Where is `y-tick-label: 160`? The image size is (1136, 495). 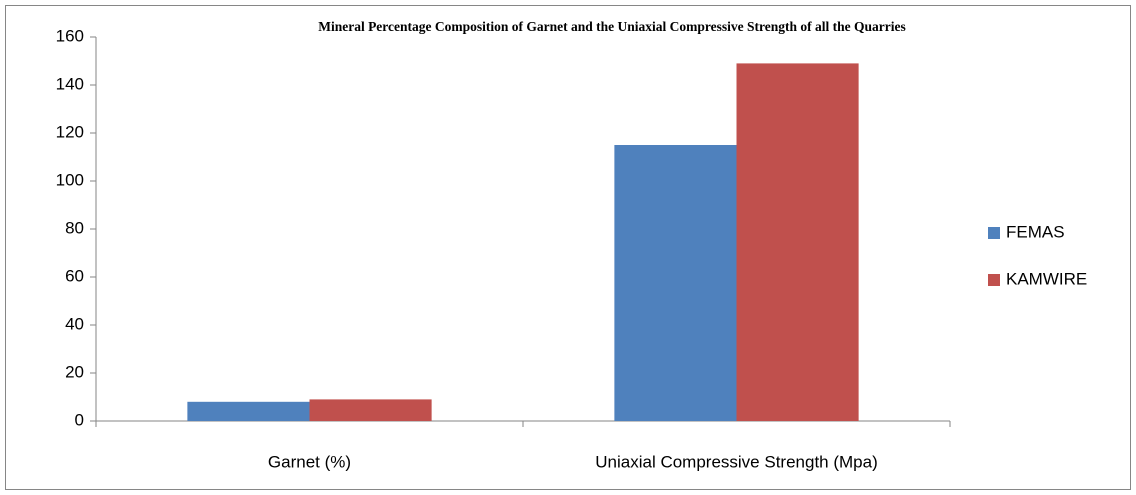
y-tick-label: 160 is located at coordinates (70, 35).